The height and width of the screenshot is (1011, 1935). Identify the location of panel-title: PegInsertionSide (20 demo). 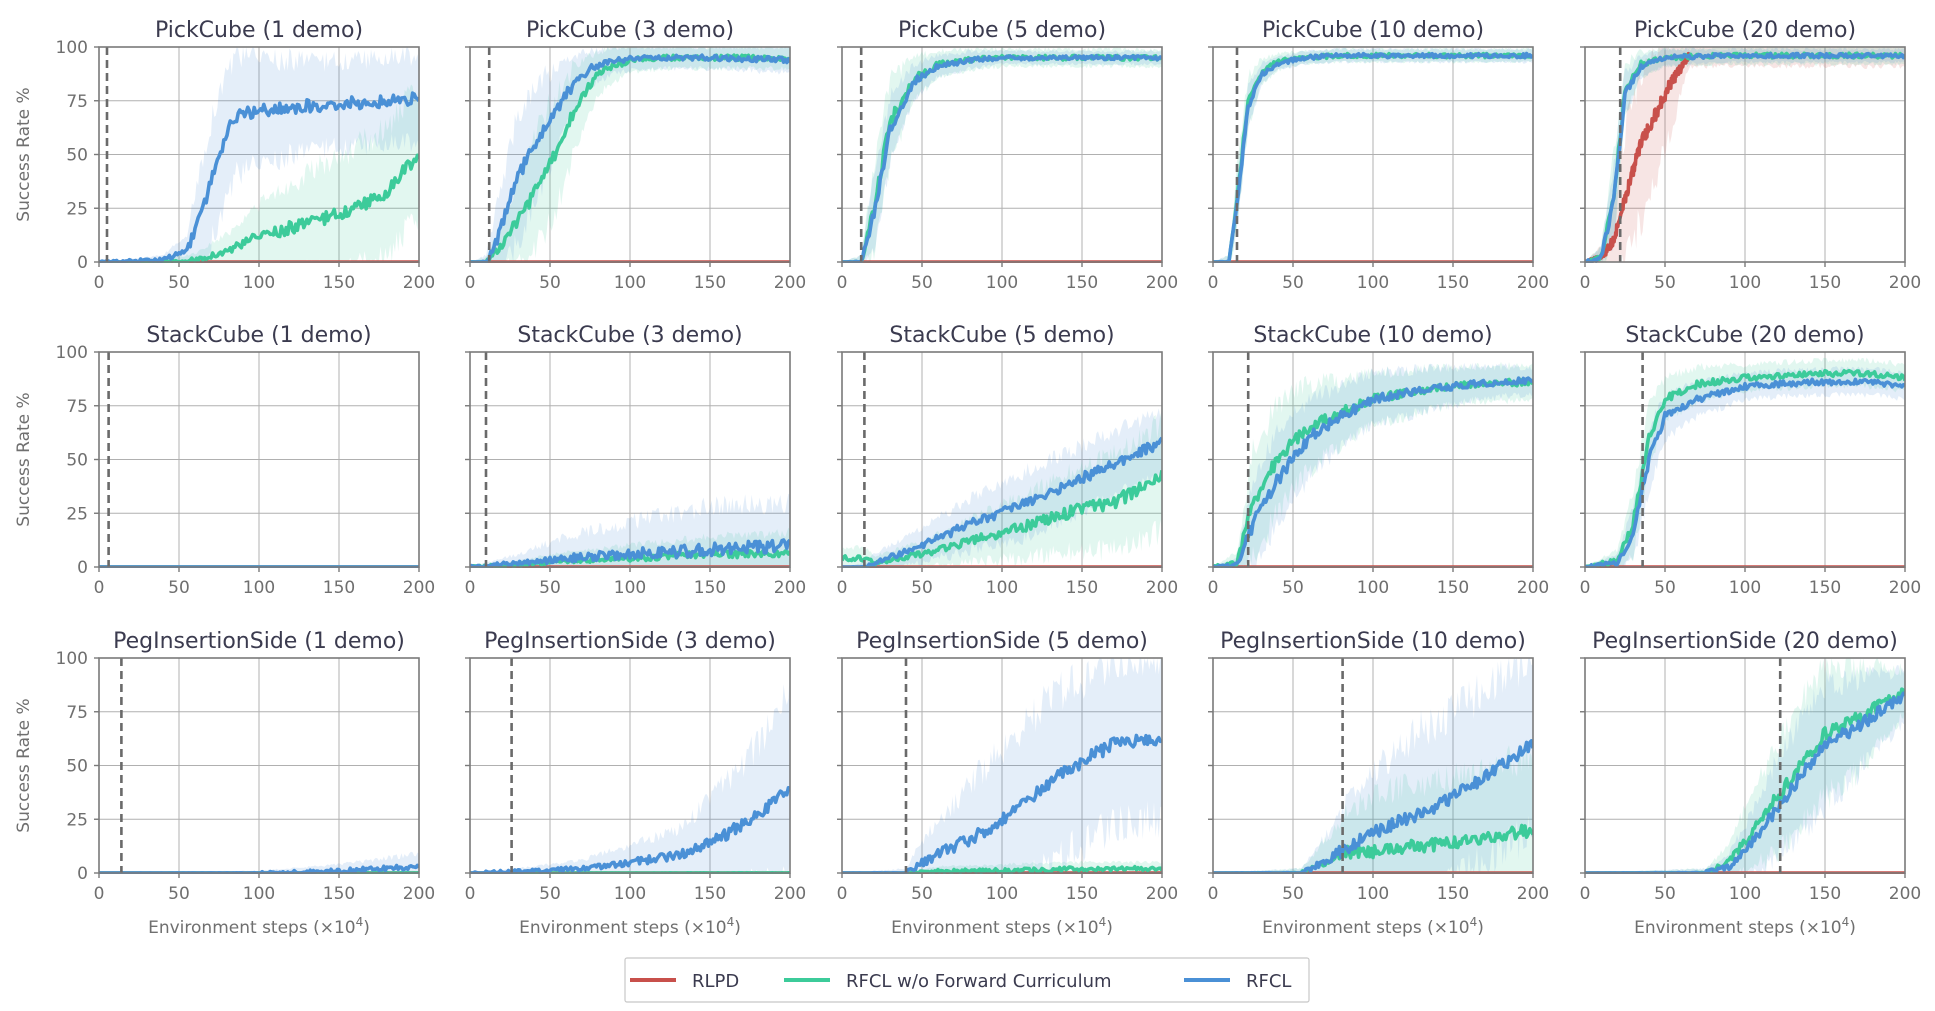
(1745, 641).